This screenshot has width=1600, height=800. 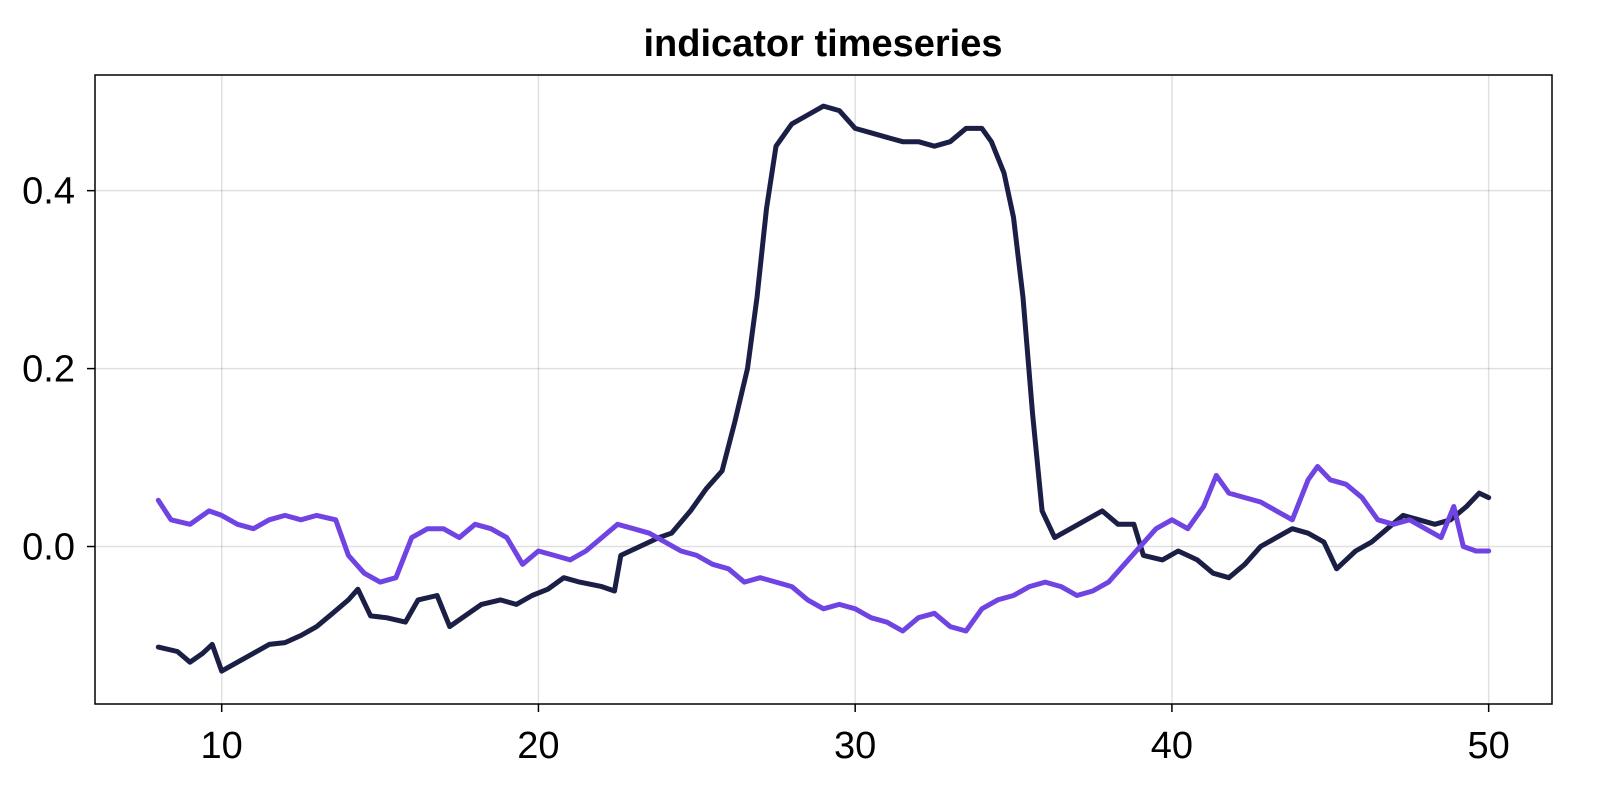 What do you see at coordinates (48, 370) in the screenshot?
I see `y-tick-label: 0.2` at bounding box center [48, 370].